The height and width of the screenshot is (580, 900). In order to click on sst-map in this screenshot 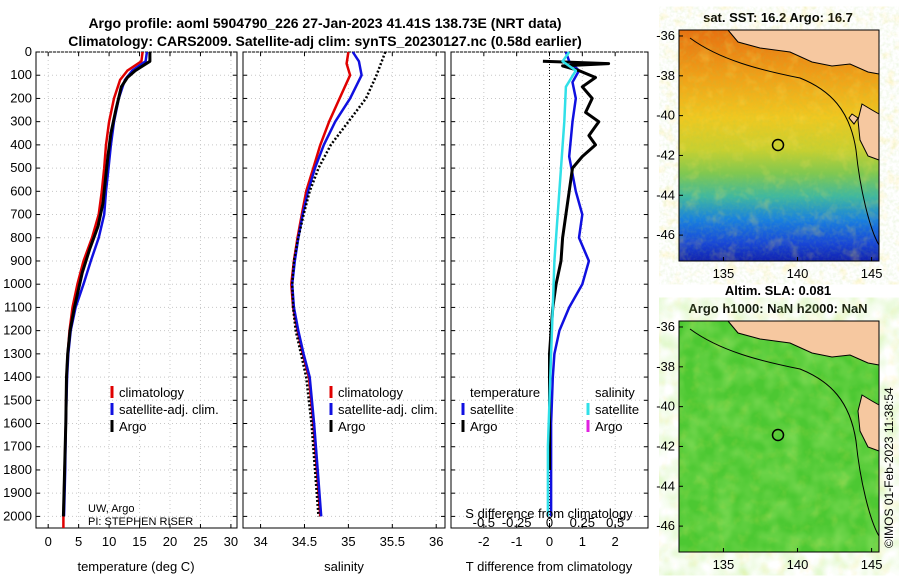, I will do `click(779, 145)`.